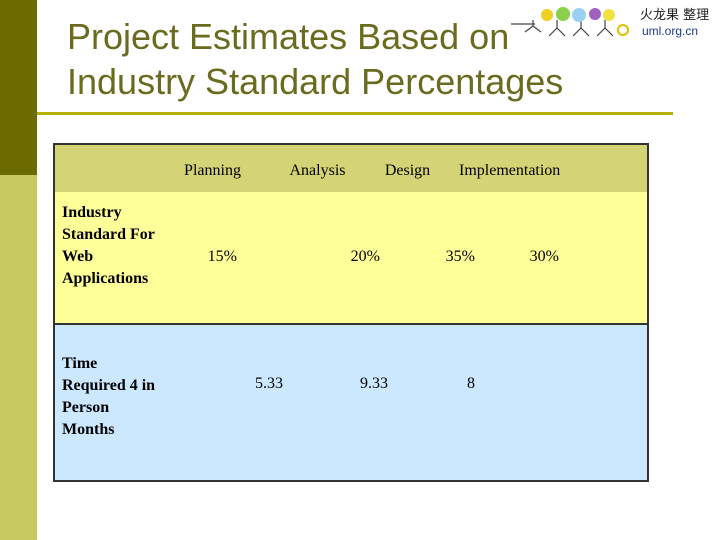 The height and width of the screenshot is (540, 720). What do you see at coordinates (460, 256) in the screenshot?
I see `table-cell: 35%` at bounding box center [460, 256].